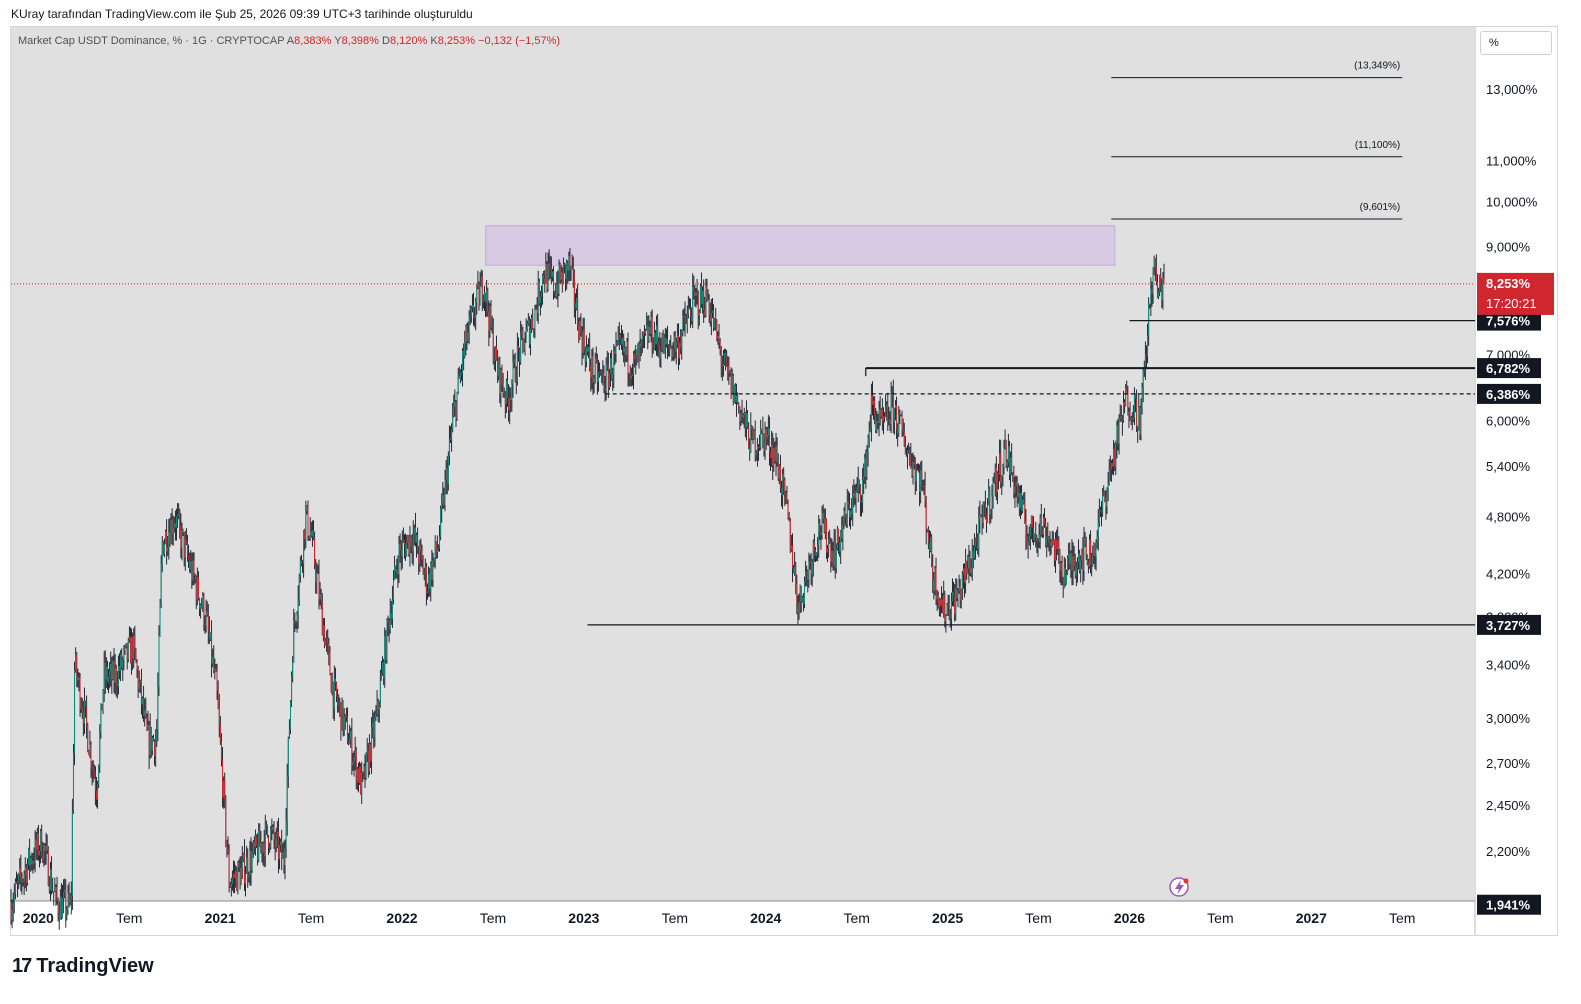  What do you see at coordinates (1516, 43) in the screenshot?
I see `percent-scale-button: %` at bounding box center [1516, 43].